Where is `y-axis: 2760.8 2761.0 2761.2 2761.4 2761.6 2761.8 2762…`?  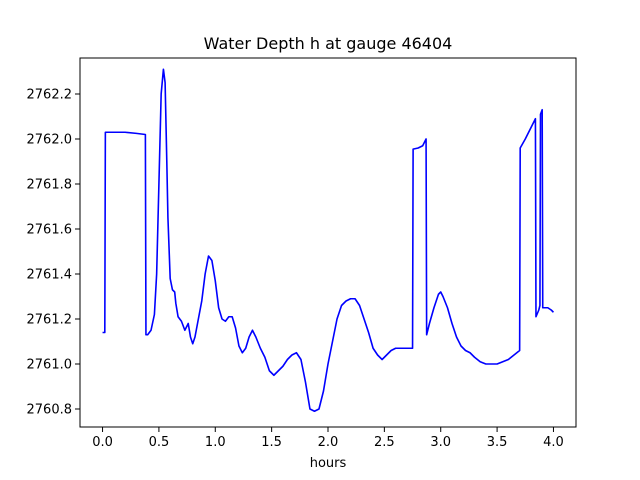
y-axis: 2760.8 2761.0 2761.2 2761.4 2761.6 2761.8 2762… is located at coordinates (53, 253).